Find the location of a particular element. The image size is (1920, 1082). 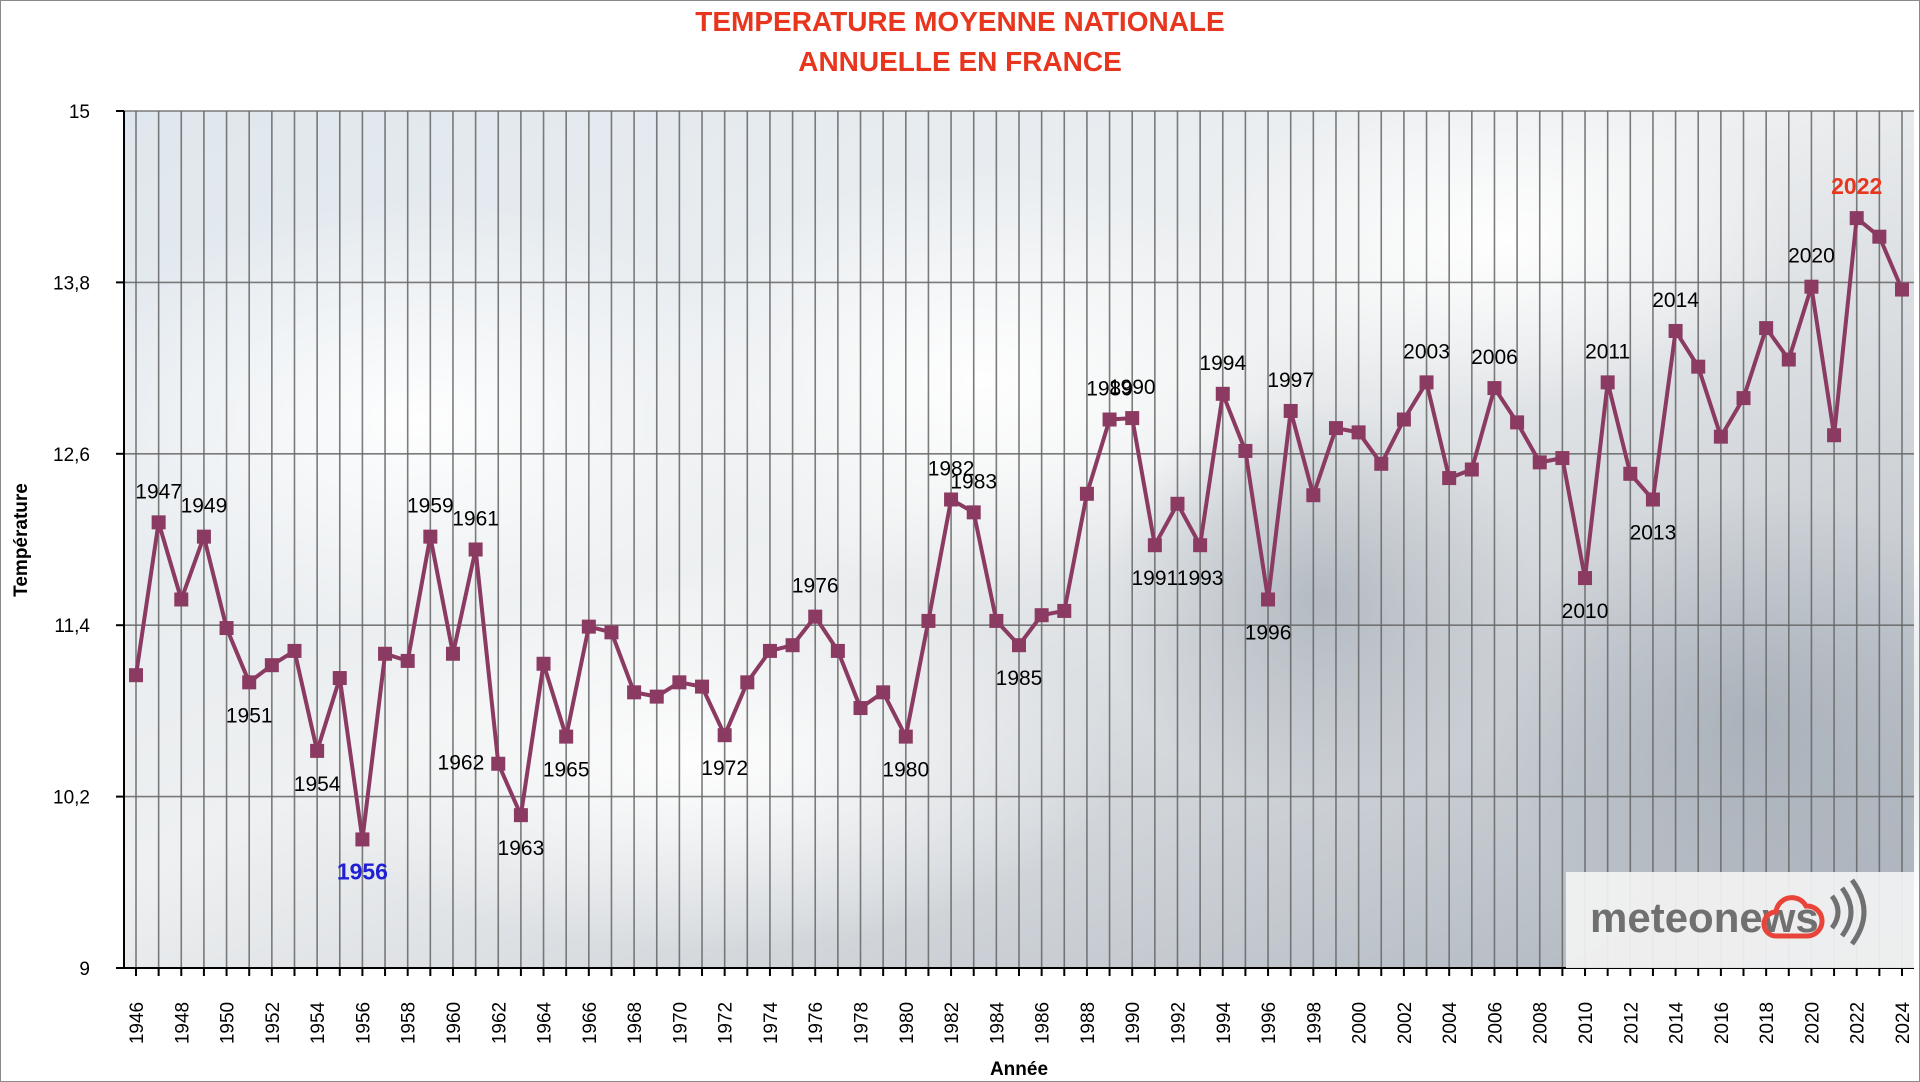

x-tick-label: 1998 is located at coordinates (1314, 1023).